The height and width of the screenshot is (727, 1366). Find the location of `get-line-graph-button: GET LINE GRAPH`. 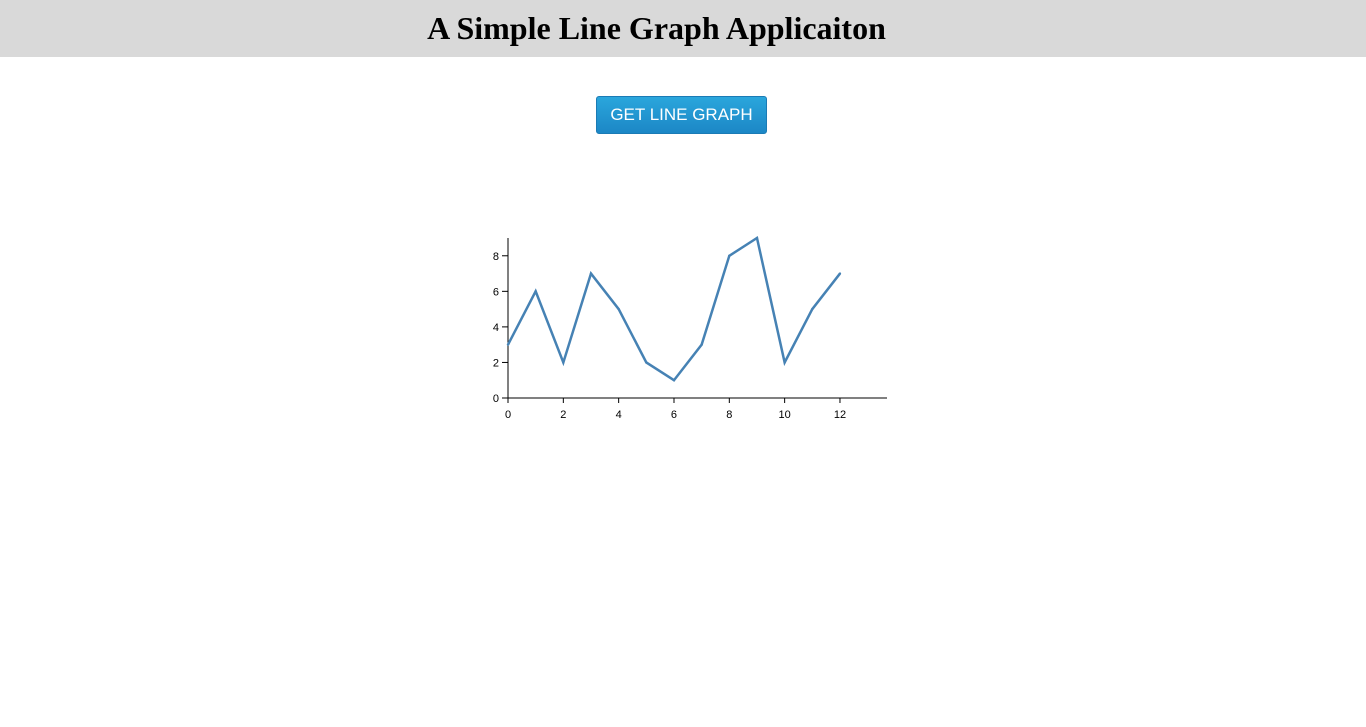

get-line-graph-button: GET LINE GRAPH is located at coordinates (681, 115).